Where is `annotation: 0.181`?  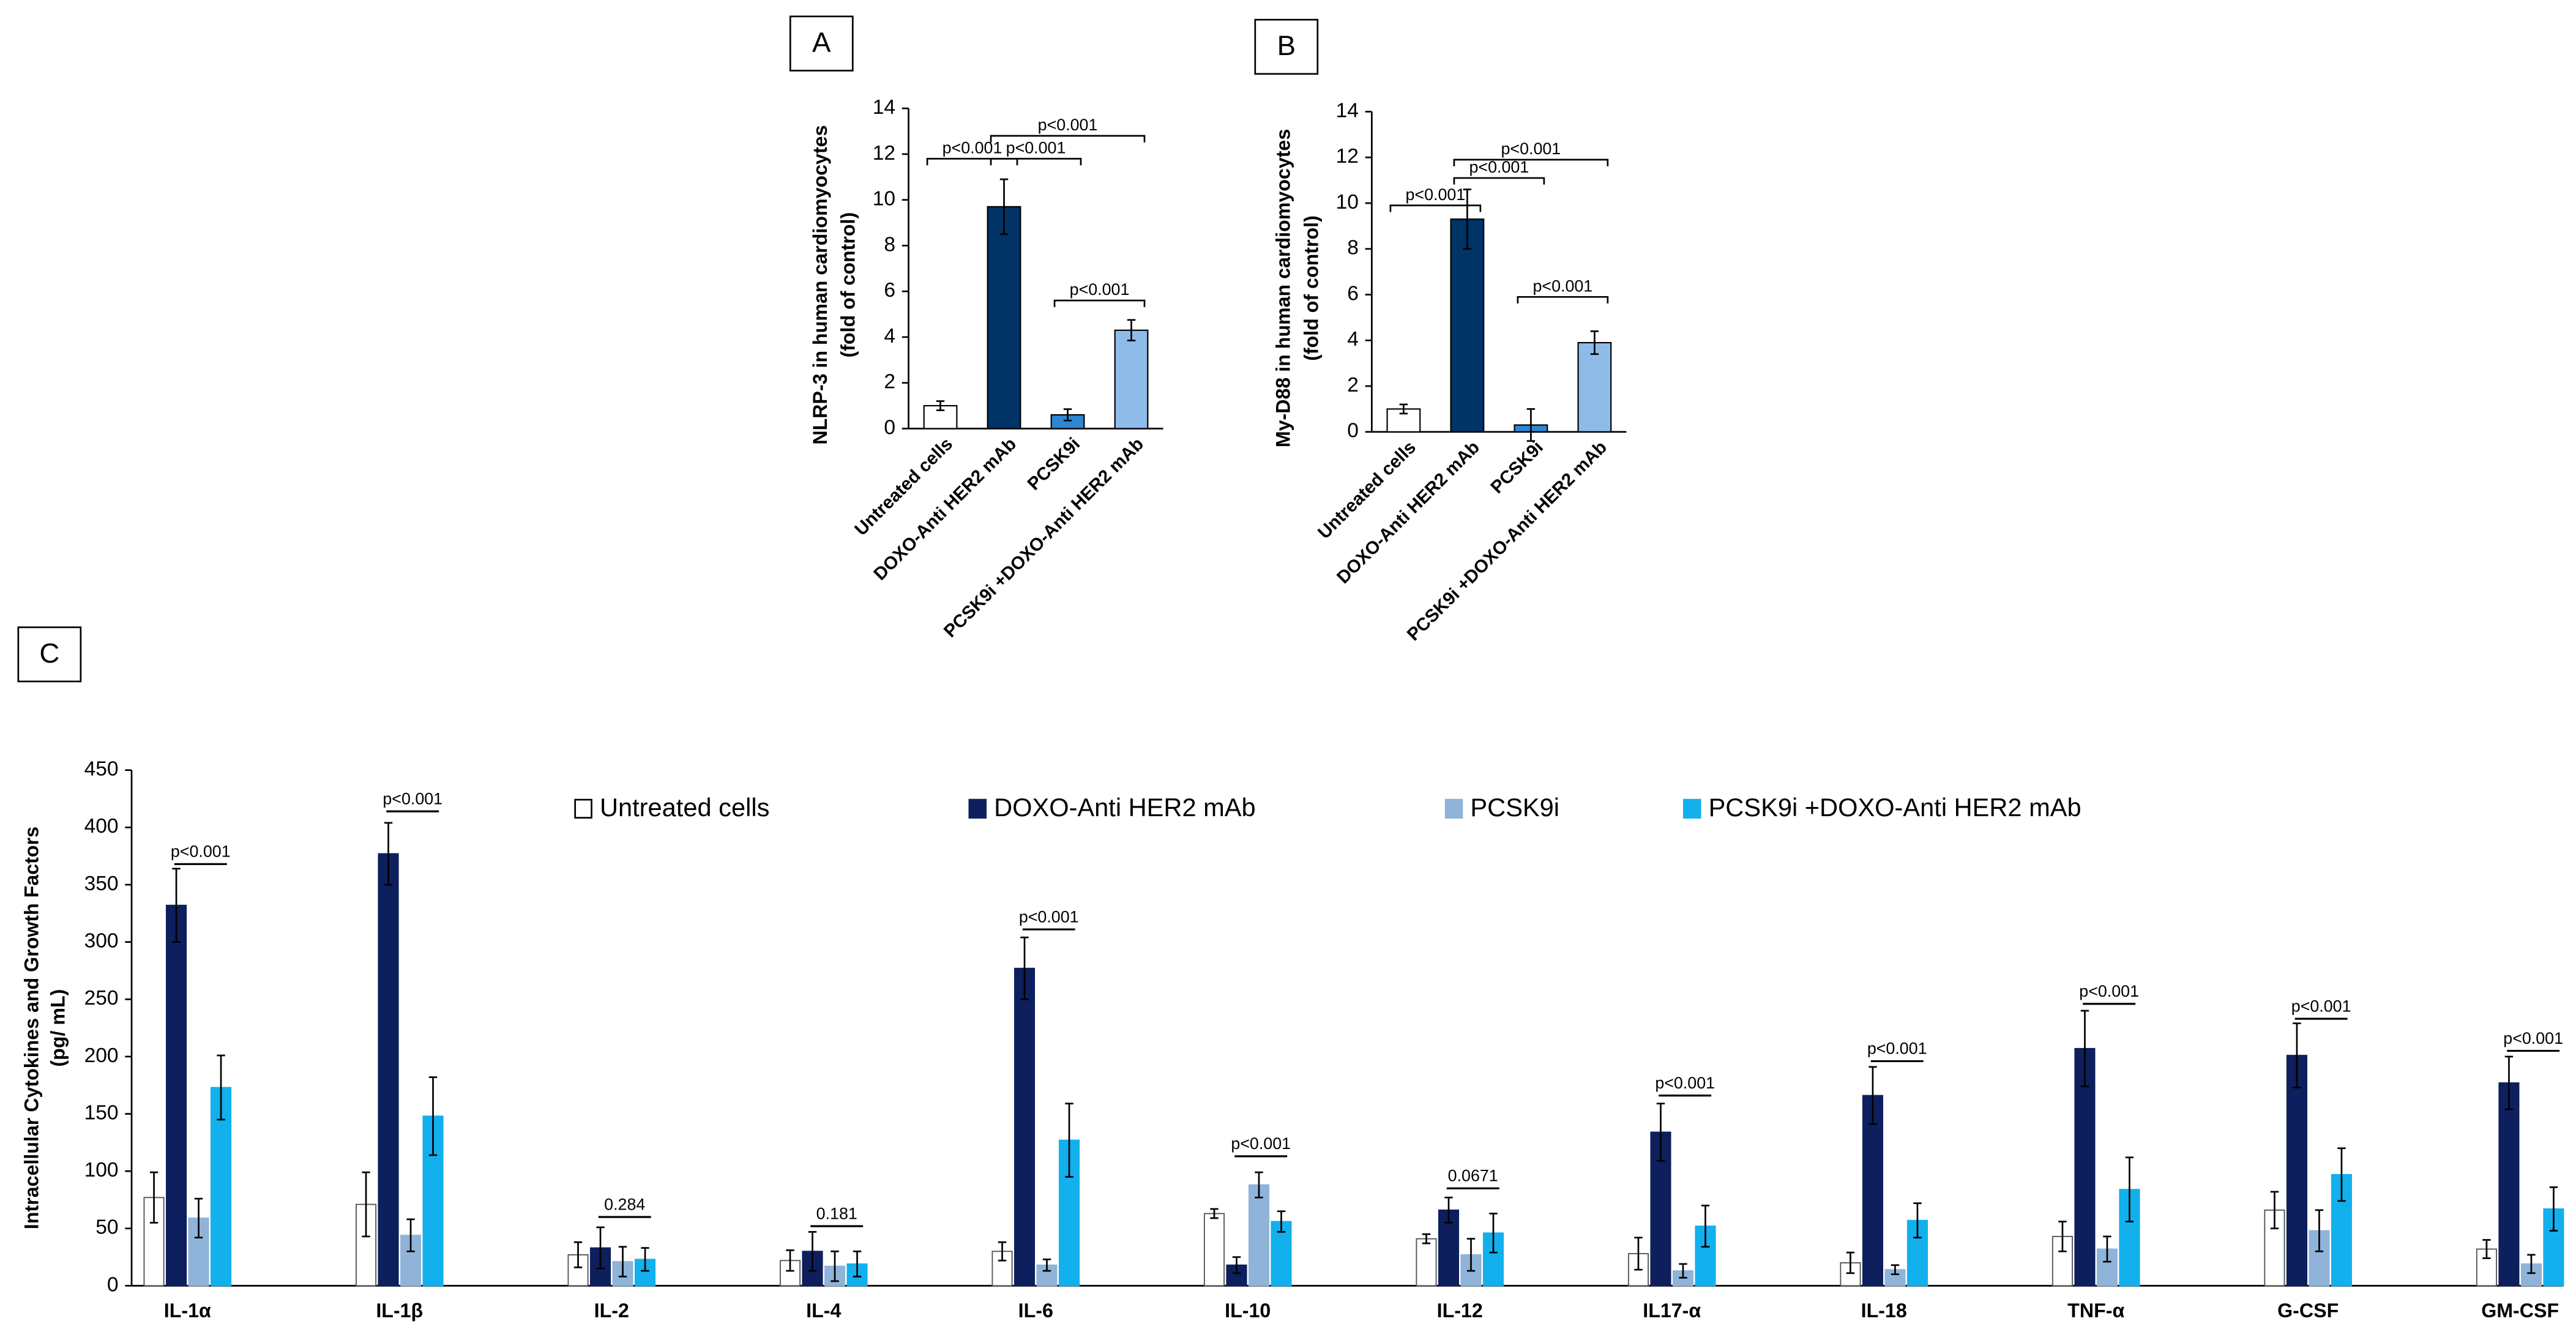 annotation: 0.181 is located at coordinates (836, 1213).